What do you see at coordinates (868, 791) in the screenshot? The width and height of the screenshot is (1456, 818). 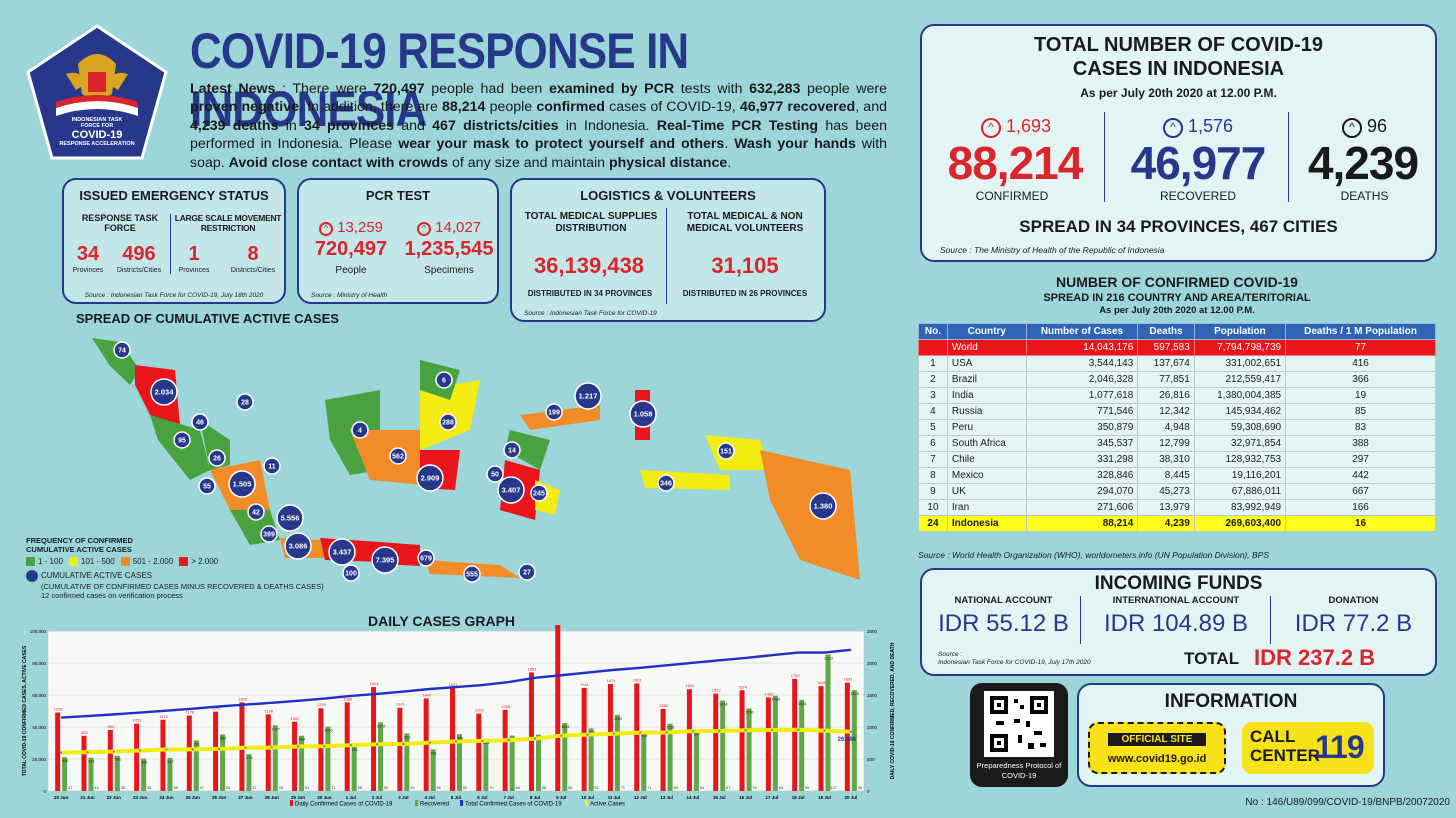 I see `y-tick-right: 0` at bounding box center [868, 791].